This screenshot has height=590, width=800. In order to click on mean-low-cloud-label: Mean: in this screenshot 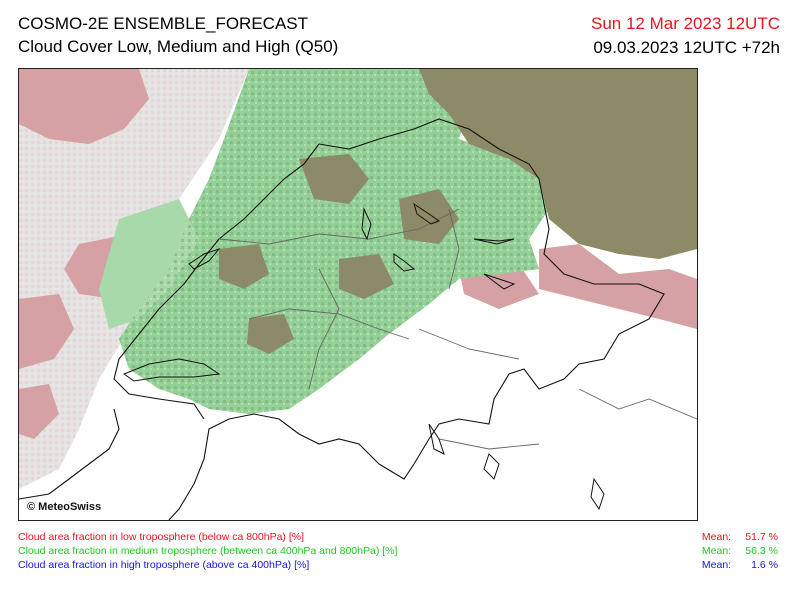, I will do `click(716, 537)`.